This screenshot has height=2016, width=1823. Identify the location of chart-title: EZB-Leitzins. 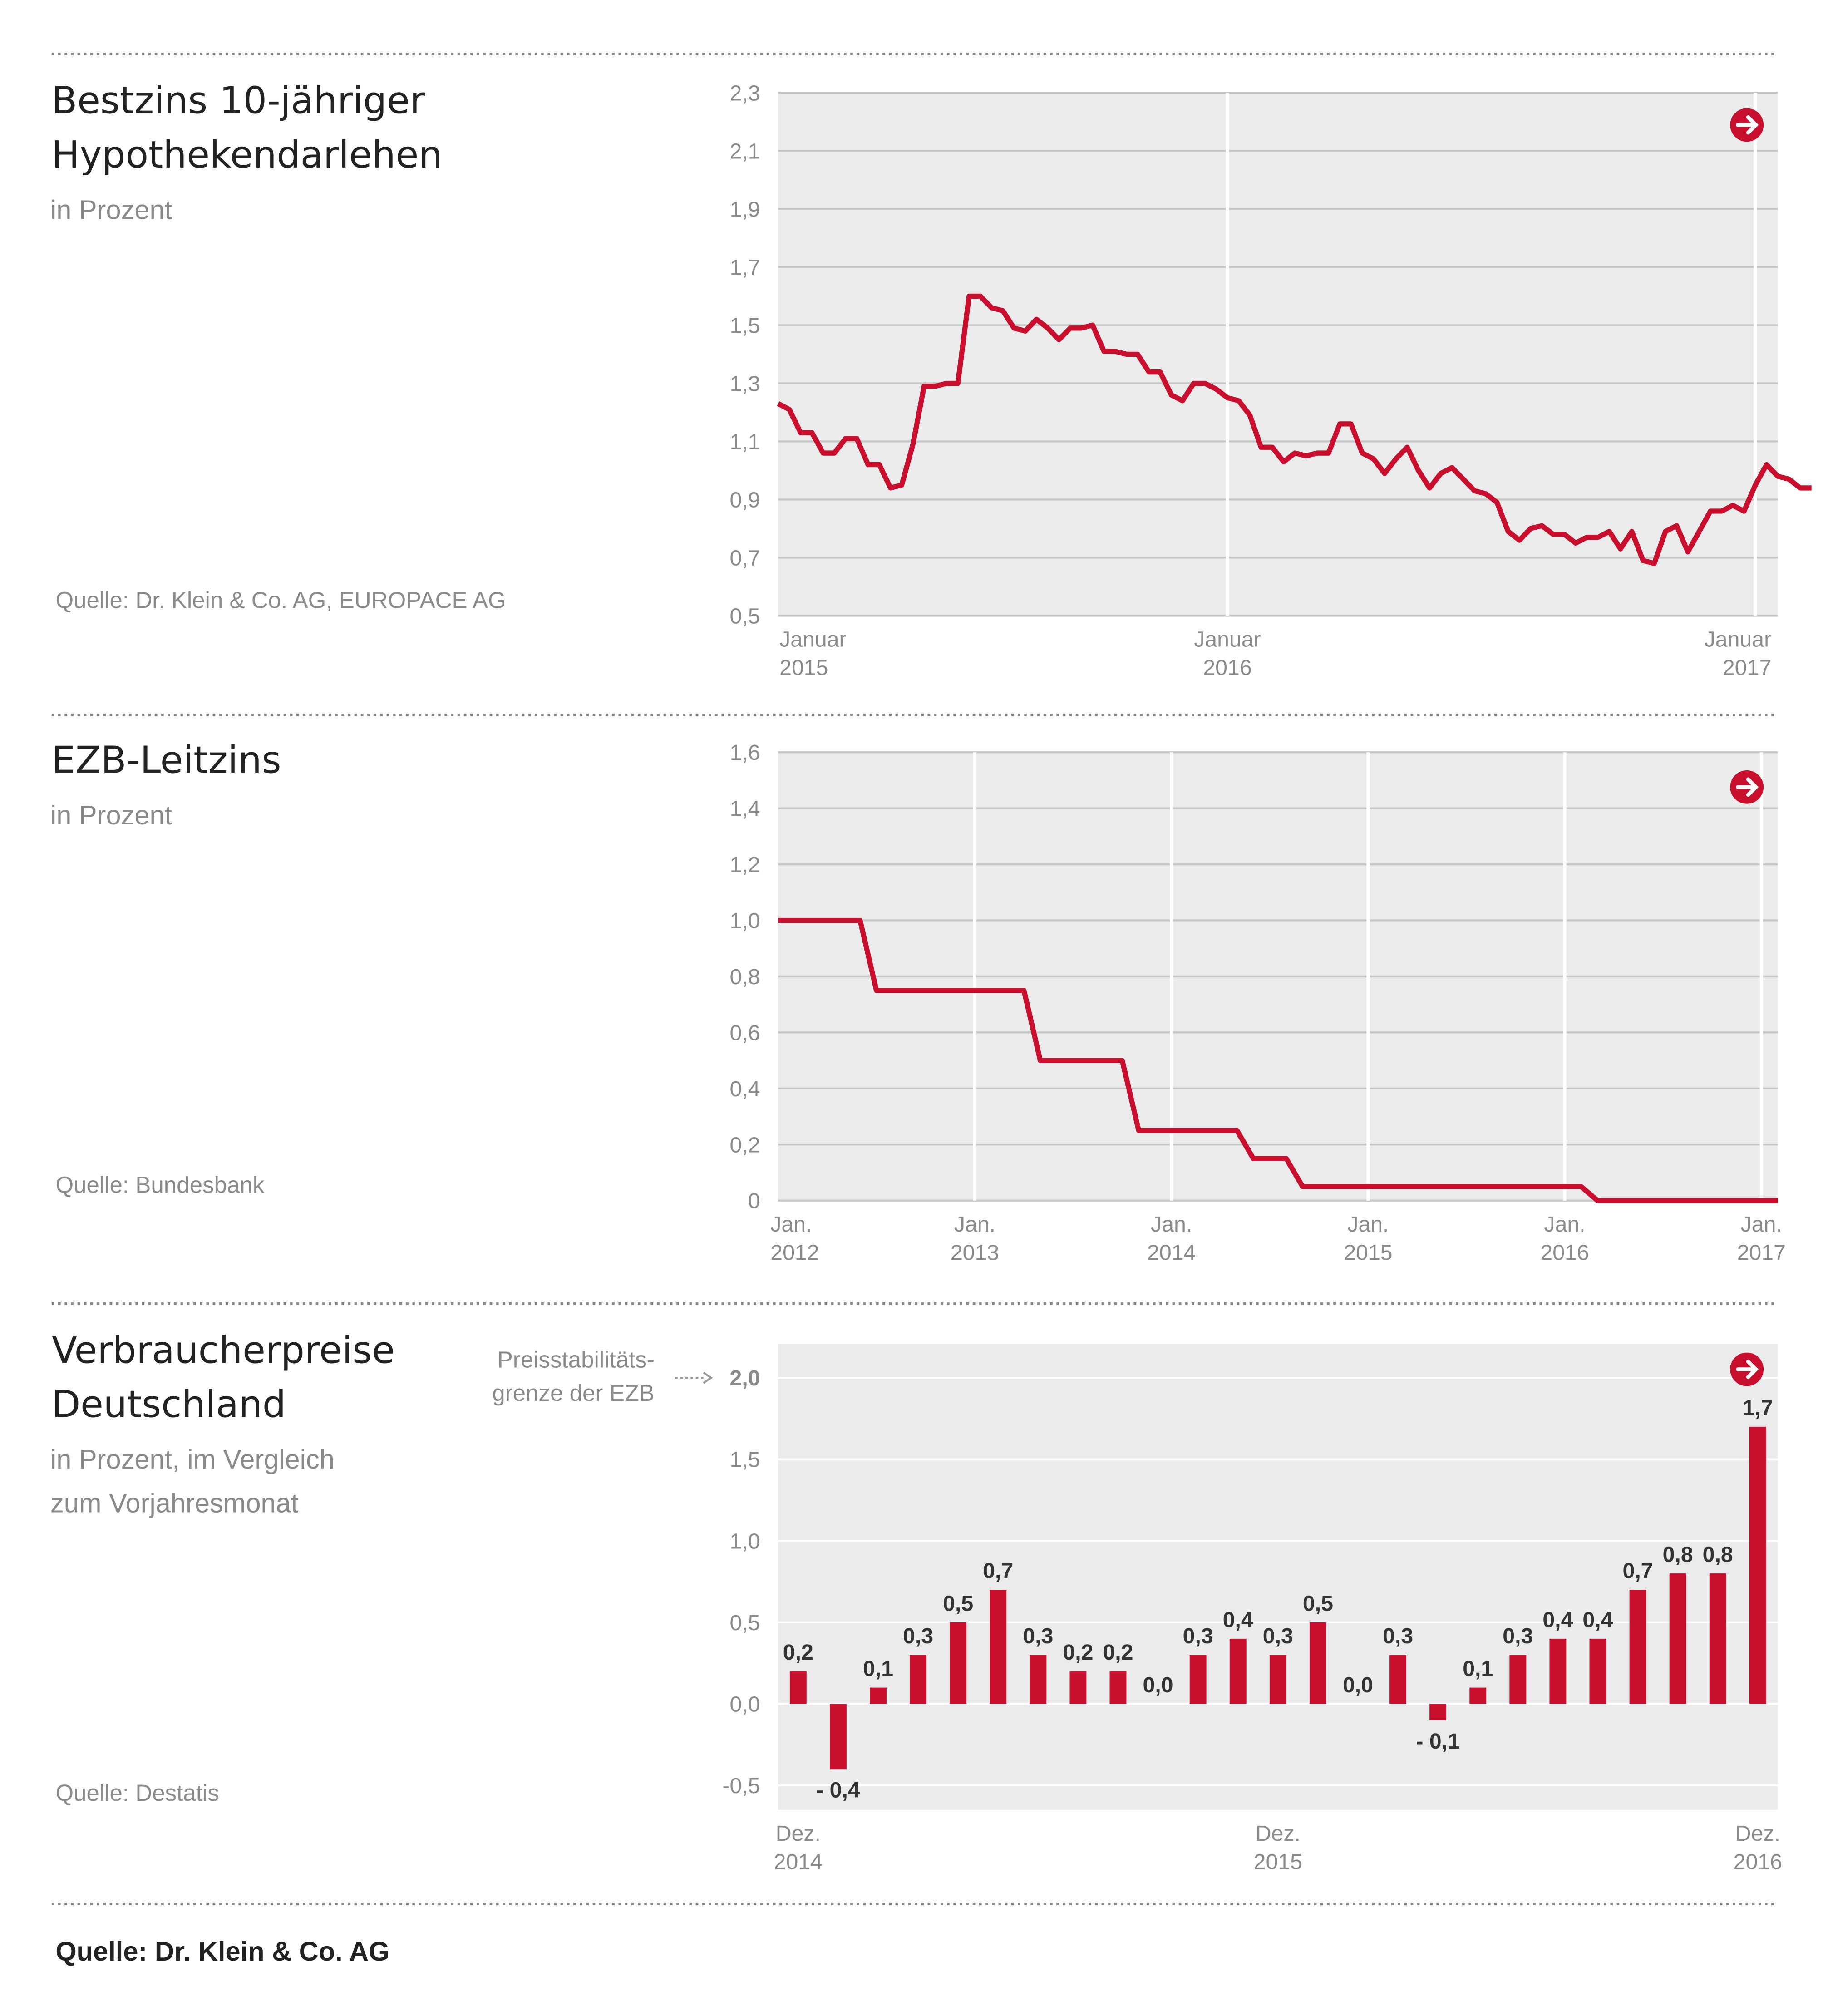
(166, 761).